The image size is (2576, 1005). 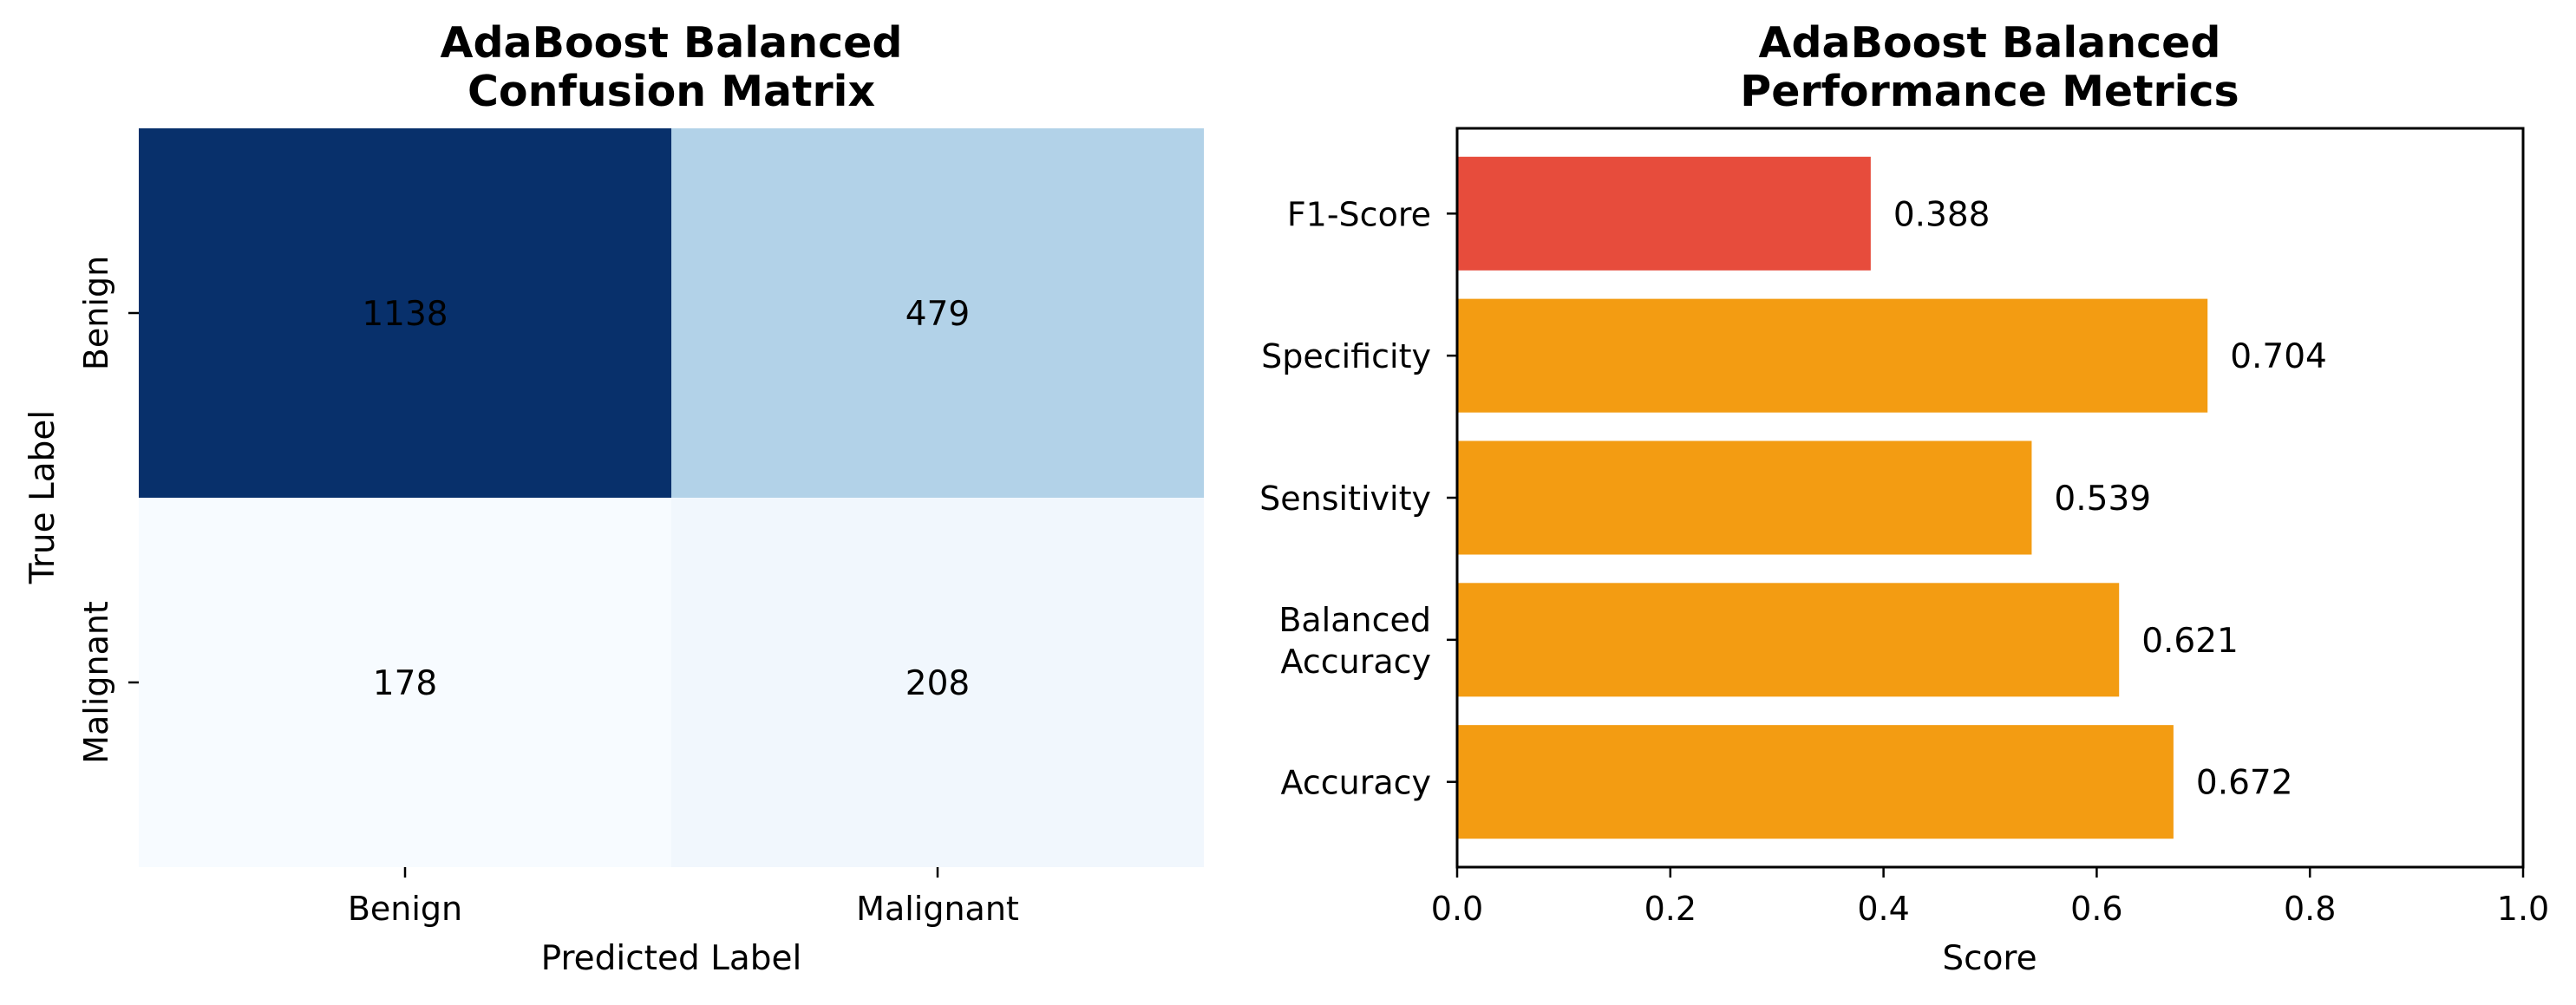 What do you see at coordinates (671, 92) in the screenshot?
I see `confusion-matrix-title-line-2: Confusion Matrix` at bounding box center [671, 92].